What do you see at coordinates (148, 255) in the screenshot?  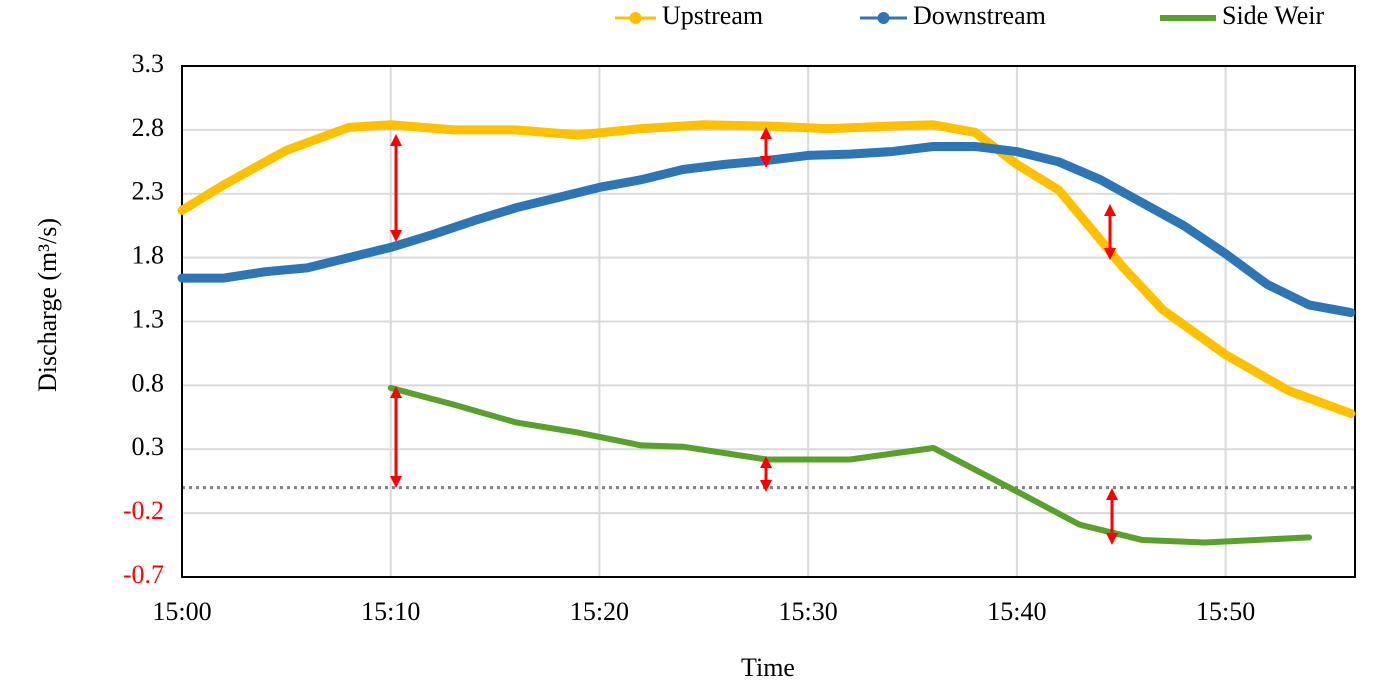 I see `y-tick-label: 1.8` at bounding box center [148, 255].